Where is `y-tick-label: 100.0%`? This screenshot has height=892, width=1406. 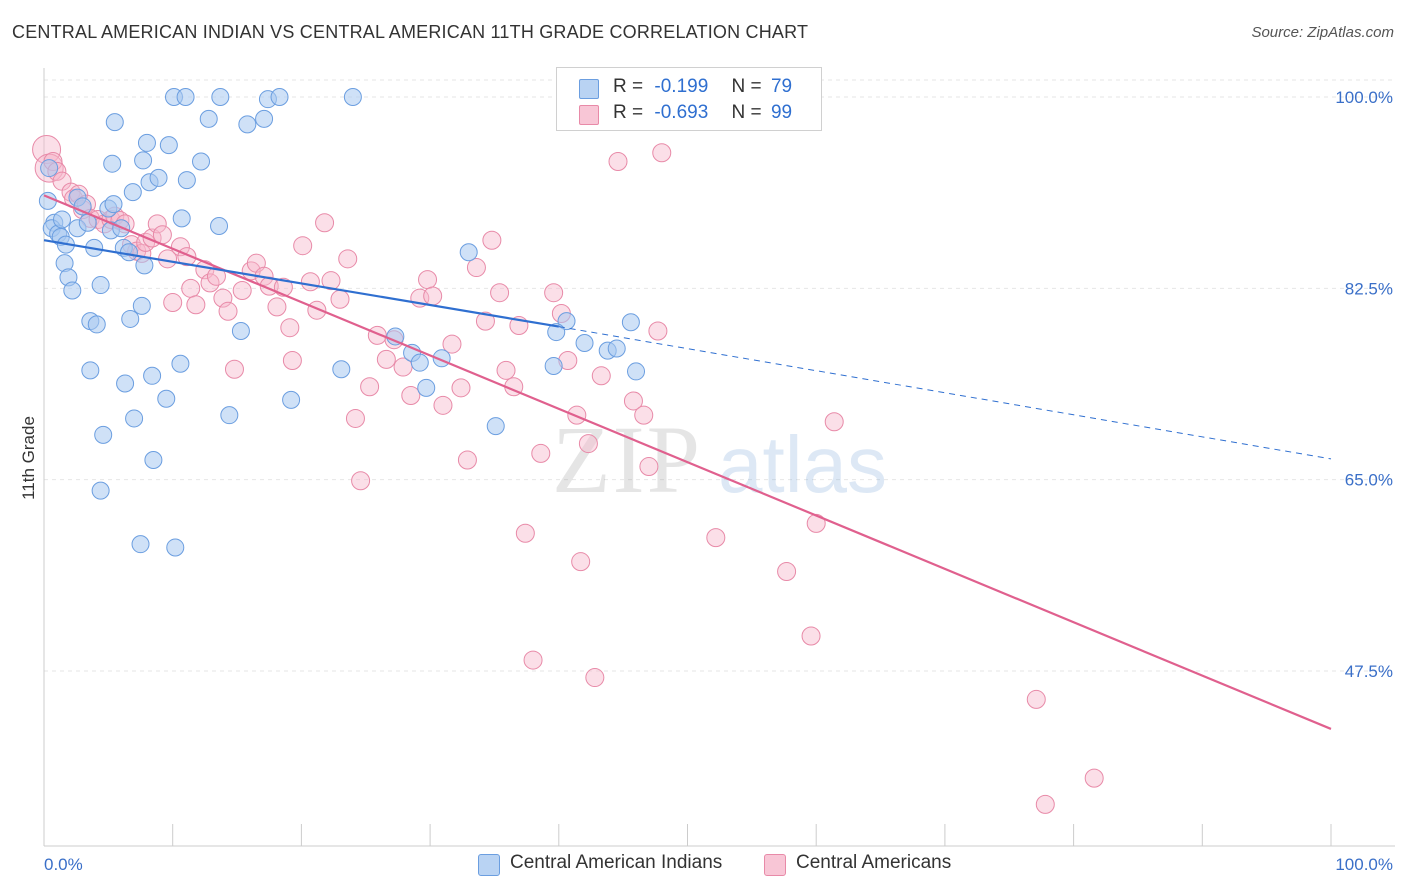
y-tick-label: 100.0% is located at coordinates (1364, 97).